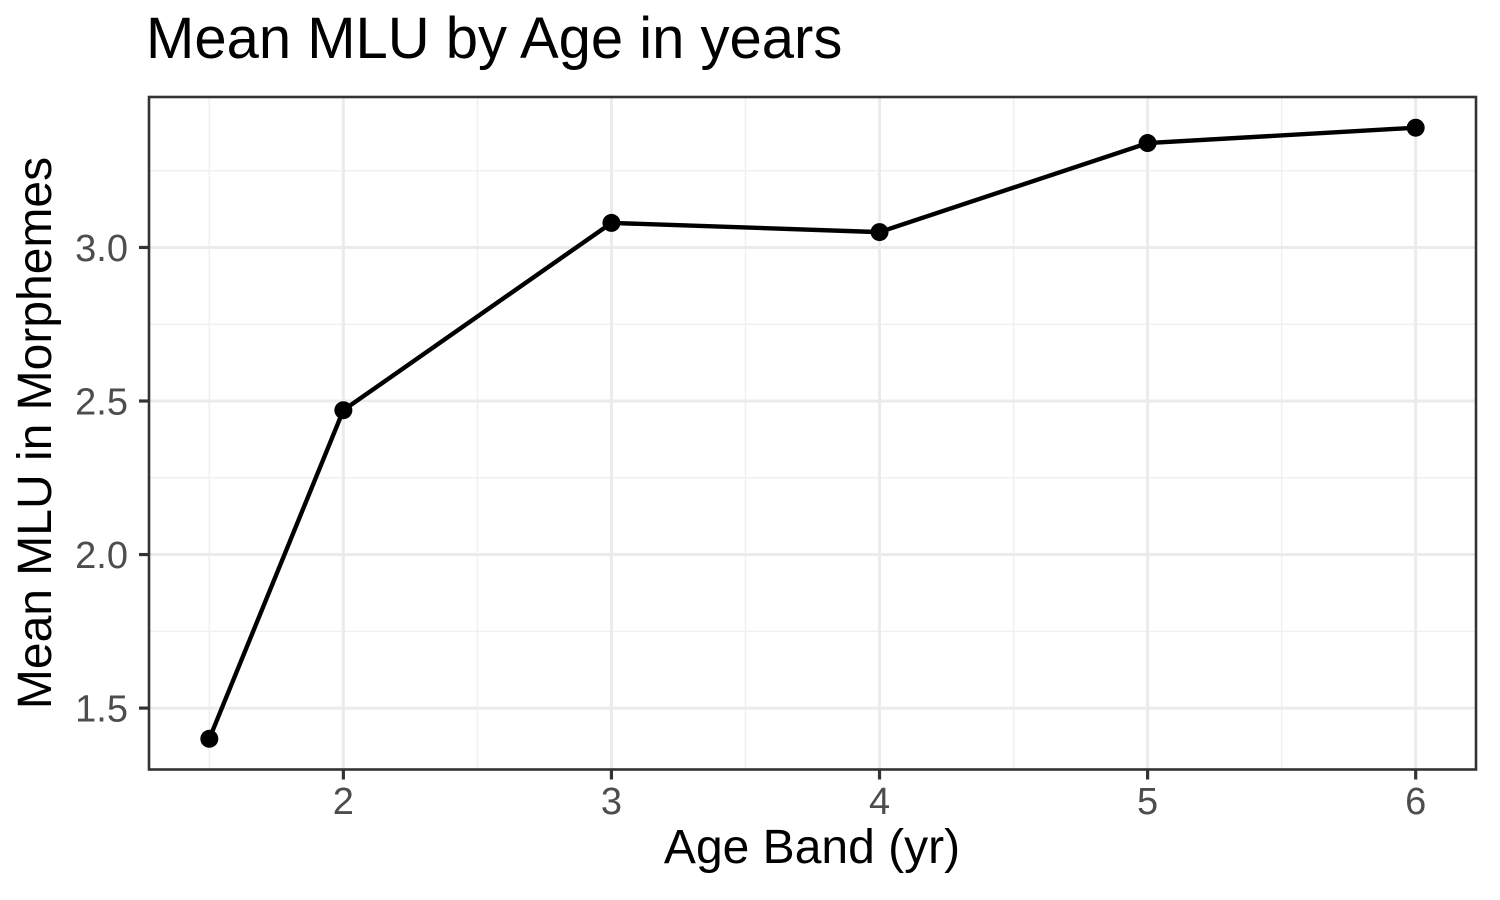  I want to click on y-tick-label: 3.0, so click(101, 249).